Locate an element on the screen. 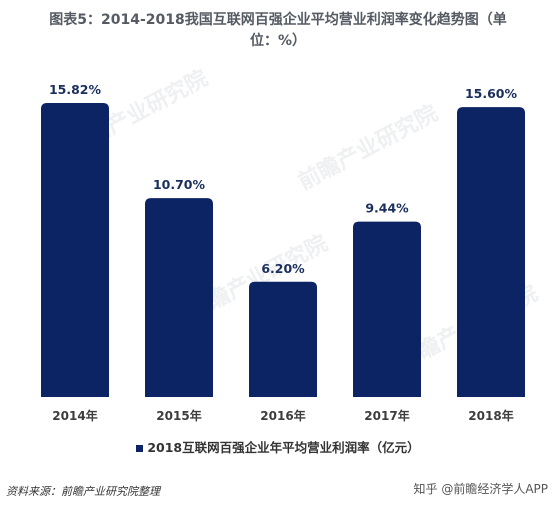  credit: 知乎 @前瞻经济学人APP is located at coordinates (481, 489).